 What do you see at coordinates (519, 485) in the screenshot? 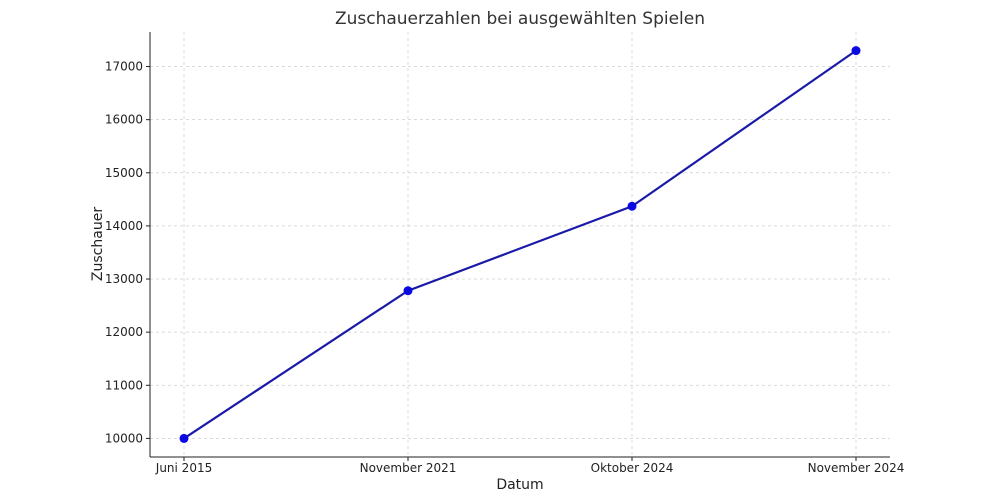
I see `x-axis-title: Datum` at bounding box center [519, 485].